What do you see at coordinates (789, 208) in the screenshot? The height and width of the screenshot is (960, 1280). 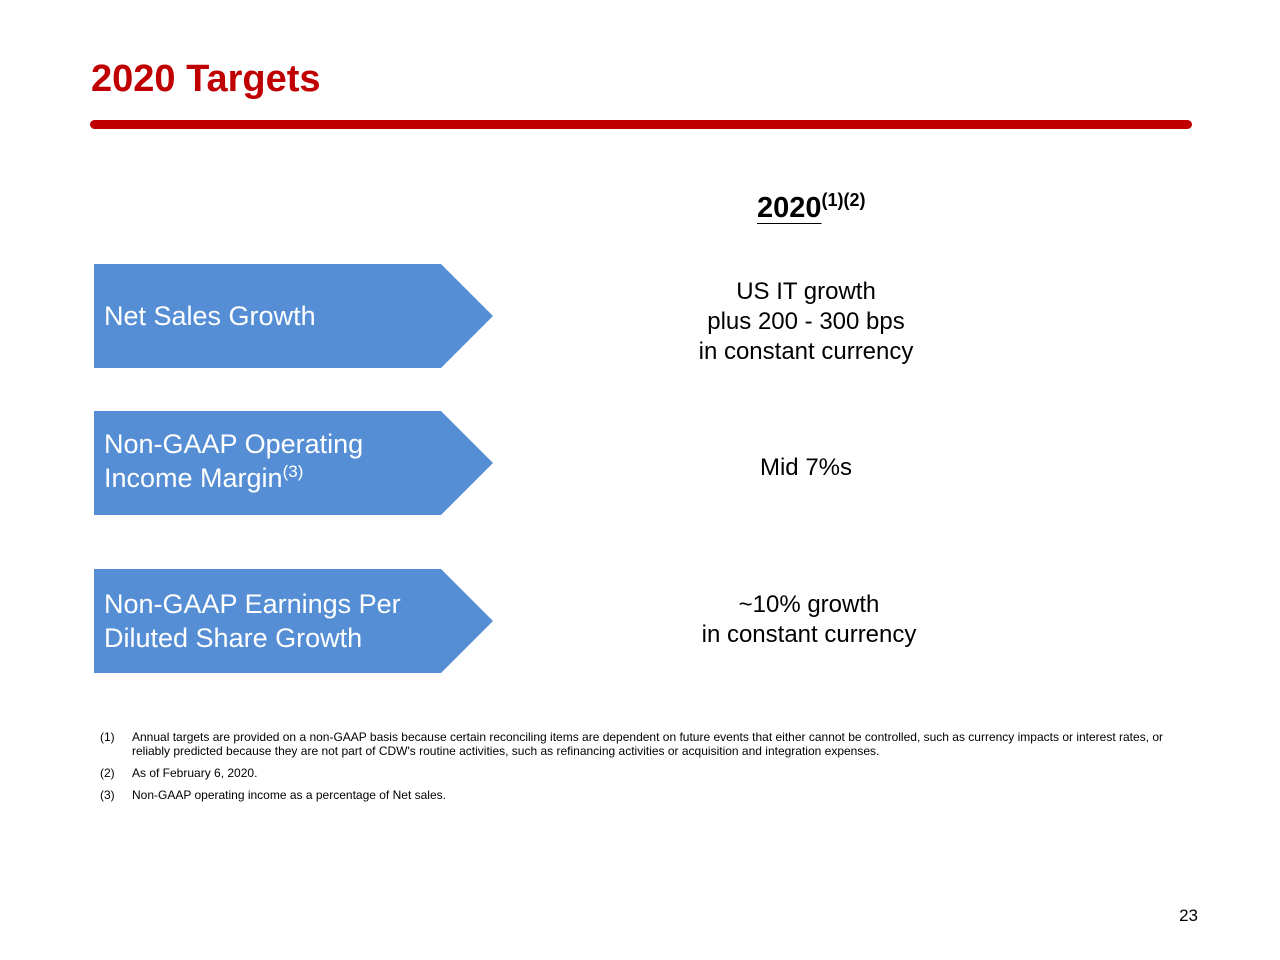 I see `column-header-year: 2020` at bounding box center [789, 208].